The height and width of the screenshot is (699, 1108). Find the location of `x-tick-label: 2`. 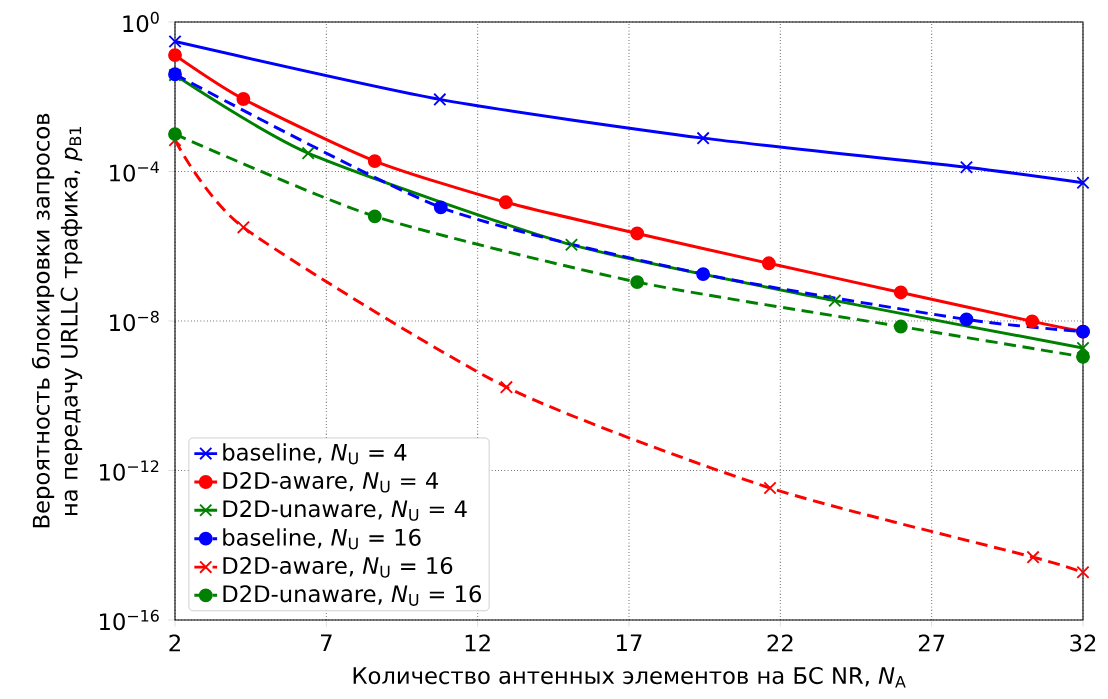

x-tick-label: 2 is located at coordinates (174, 643).